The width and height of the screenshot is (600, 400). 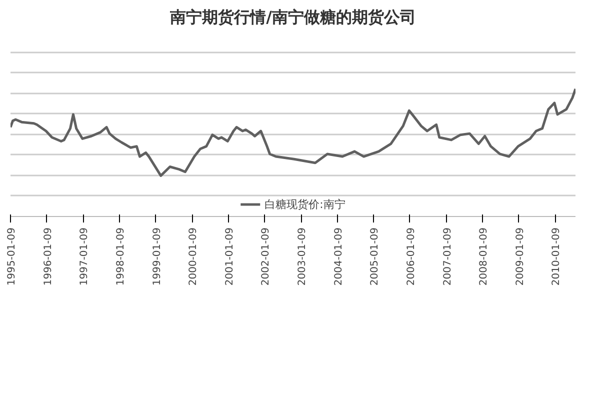 What do you see at coordinates (305, 204) in the screenshot?
I see `legend-label: 白糖现货价:南宁` at bounding box center [305, 204].